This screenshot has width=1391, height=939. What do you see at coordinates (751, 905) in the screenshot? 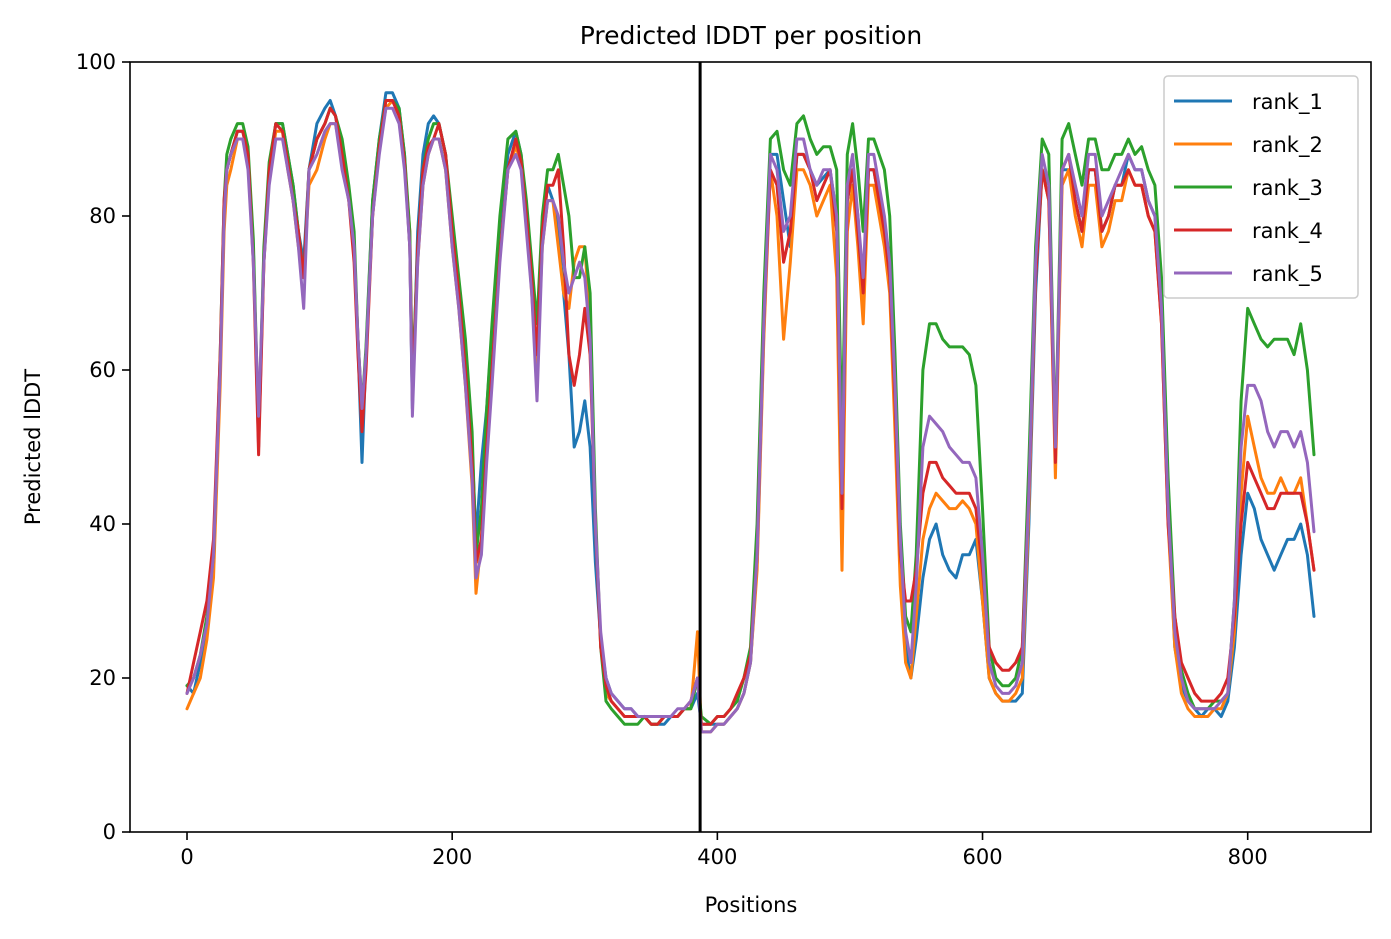
I see `x-axis-title: Positions` at bounding box center [751, 905].